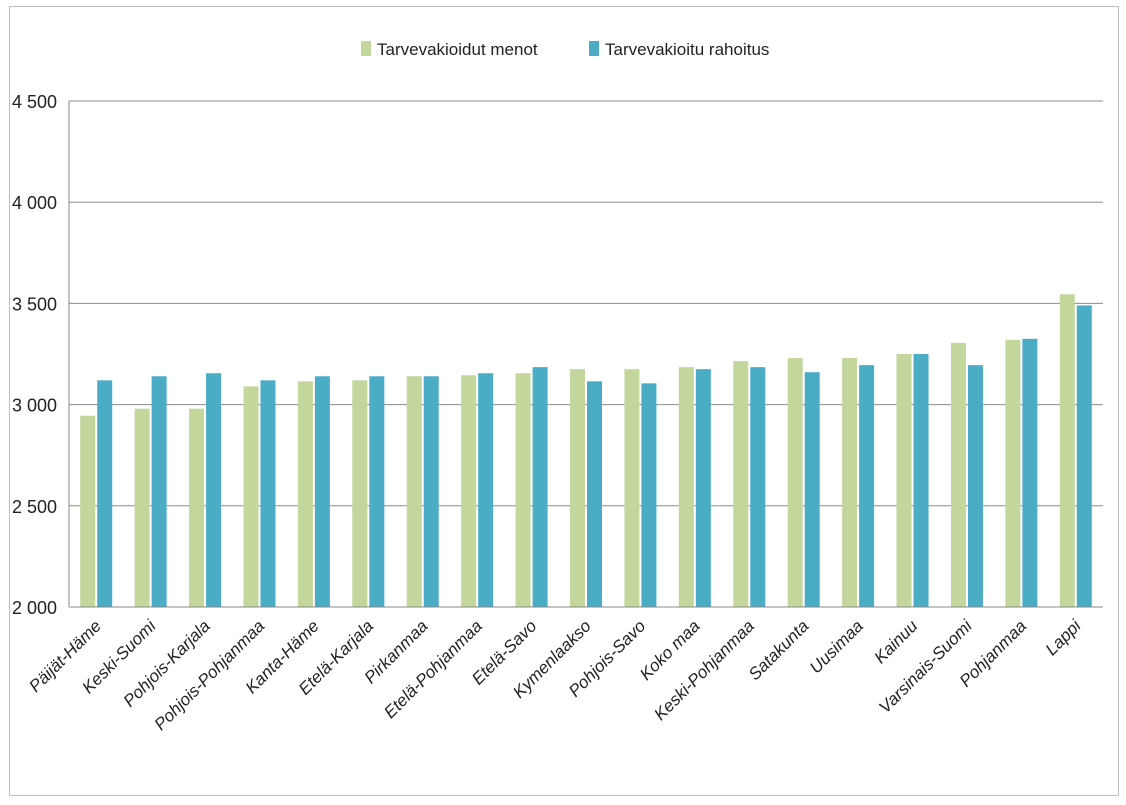  What do you see at coordinates (34, 406) in the screenshot?
I see `y-tick-label: 3 000` at bounding box center [34, 406].